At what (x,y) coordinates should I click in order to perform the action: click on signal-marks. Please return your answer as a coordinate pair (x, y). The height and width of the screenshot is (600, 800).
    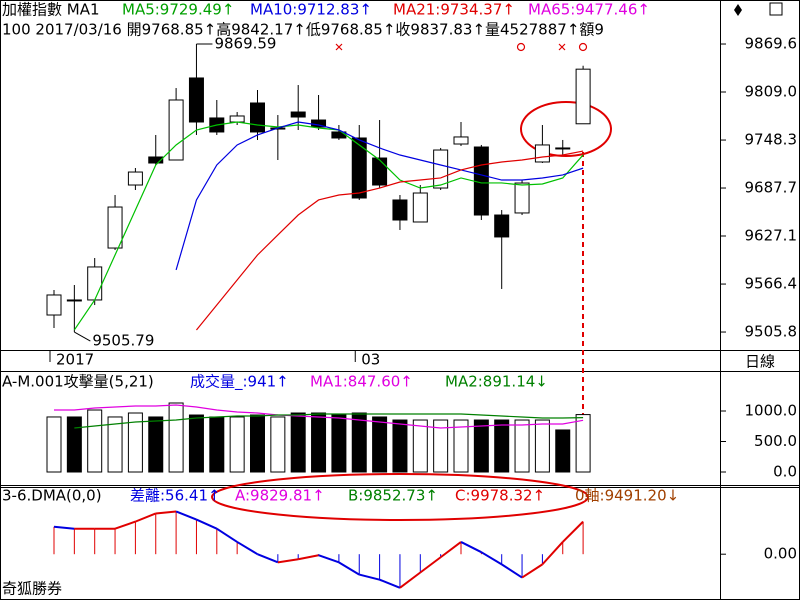
    Looking at the image, I should click on (461, 47).